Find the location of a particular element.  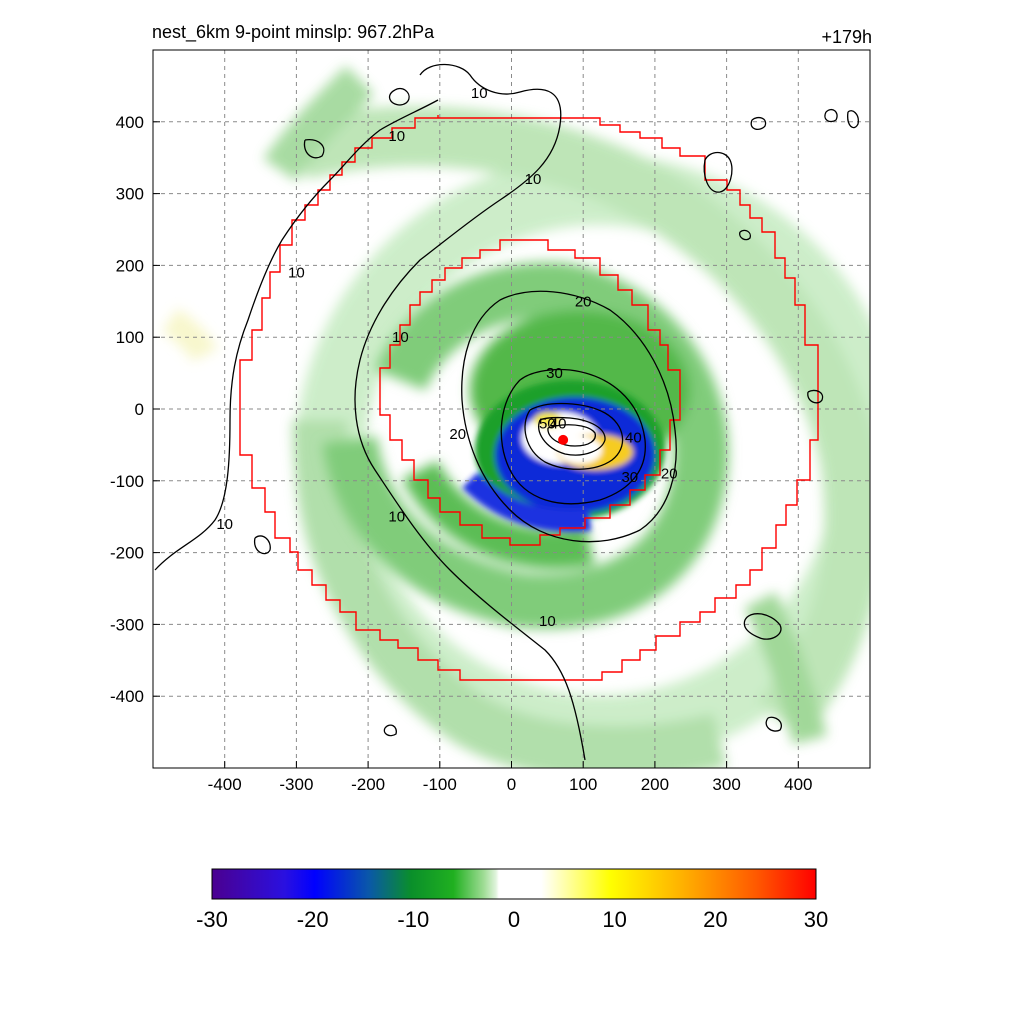

inner-nest-boundary is located at coordinates (530, 392).